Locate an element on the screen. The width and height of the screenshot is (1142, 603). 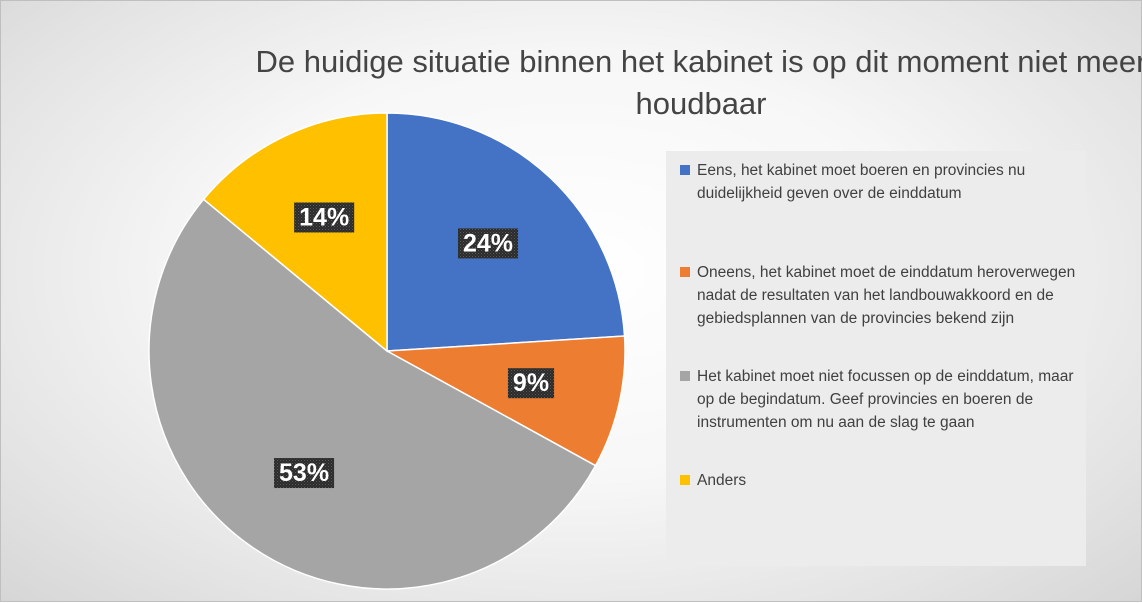
svg-text: 14% is located at coordinates (324, 217).